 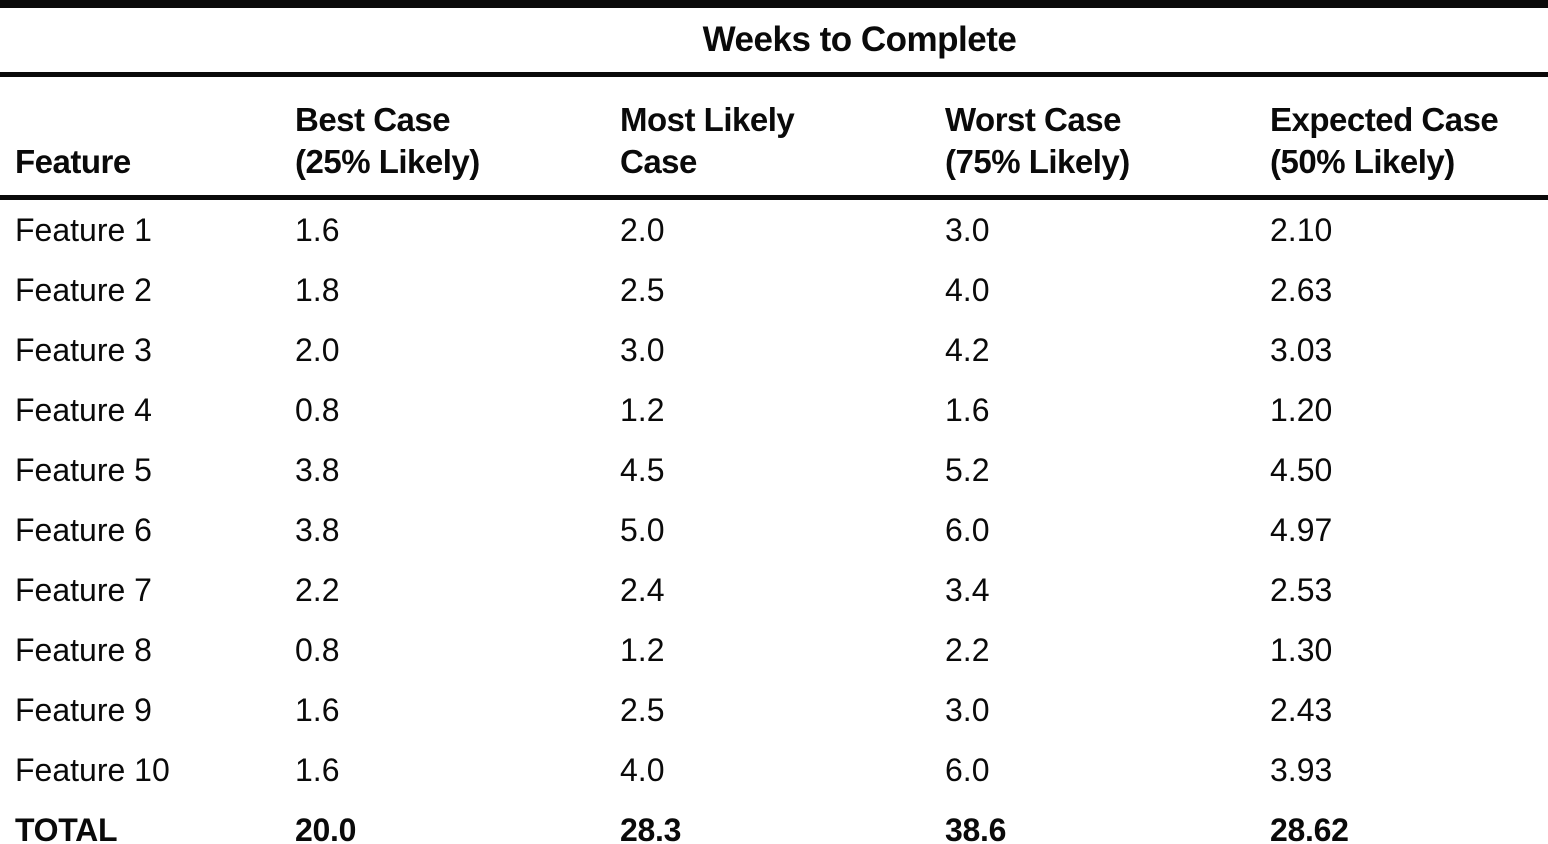 What do you see at coordinates (373, 119) in the screenshot?
I see `column-header-best-case-label: Best Case` at bounding box center [373, 119].